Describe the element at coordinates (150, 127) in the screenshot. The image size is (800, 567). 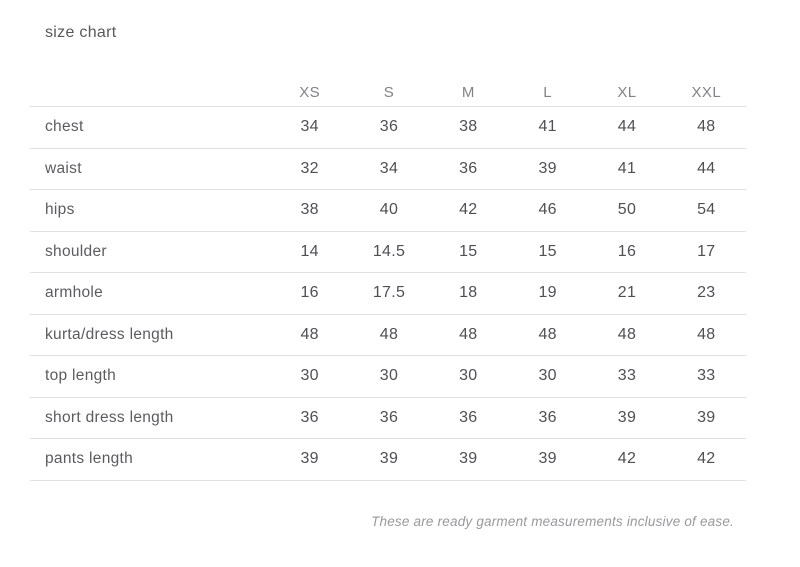
I see `row-label: chest` at that location.